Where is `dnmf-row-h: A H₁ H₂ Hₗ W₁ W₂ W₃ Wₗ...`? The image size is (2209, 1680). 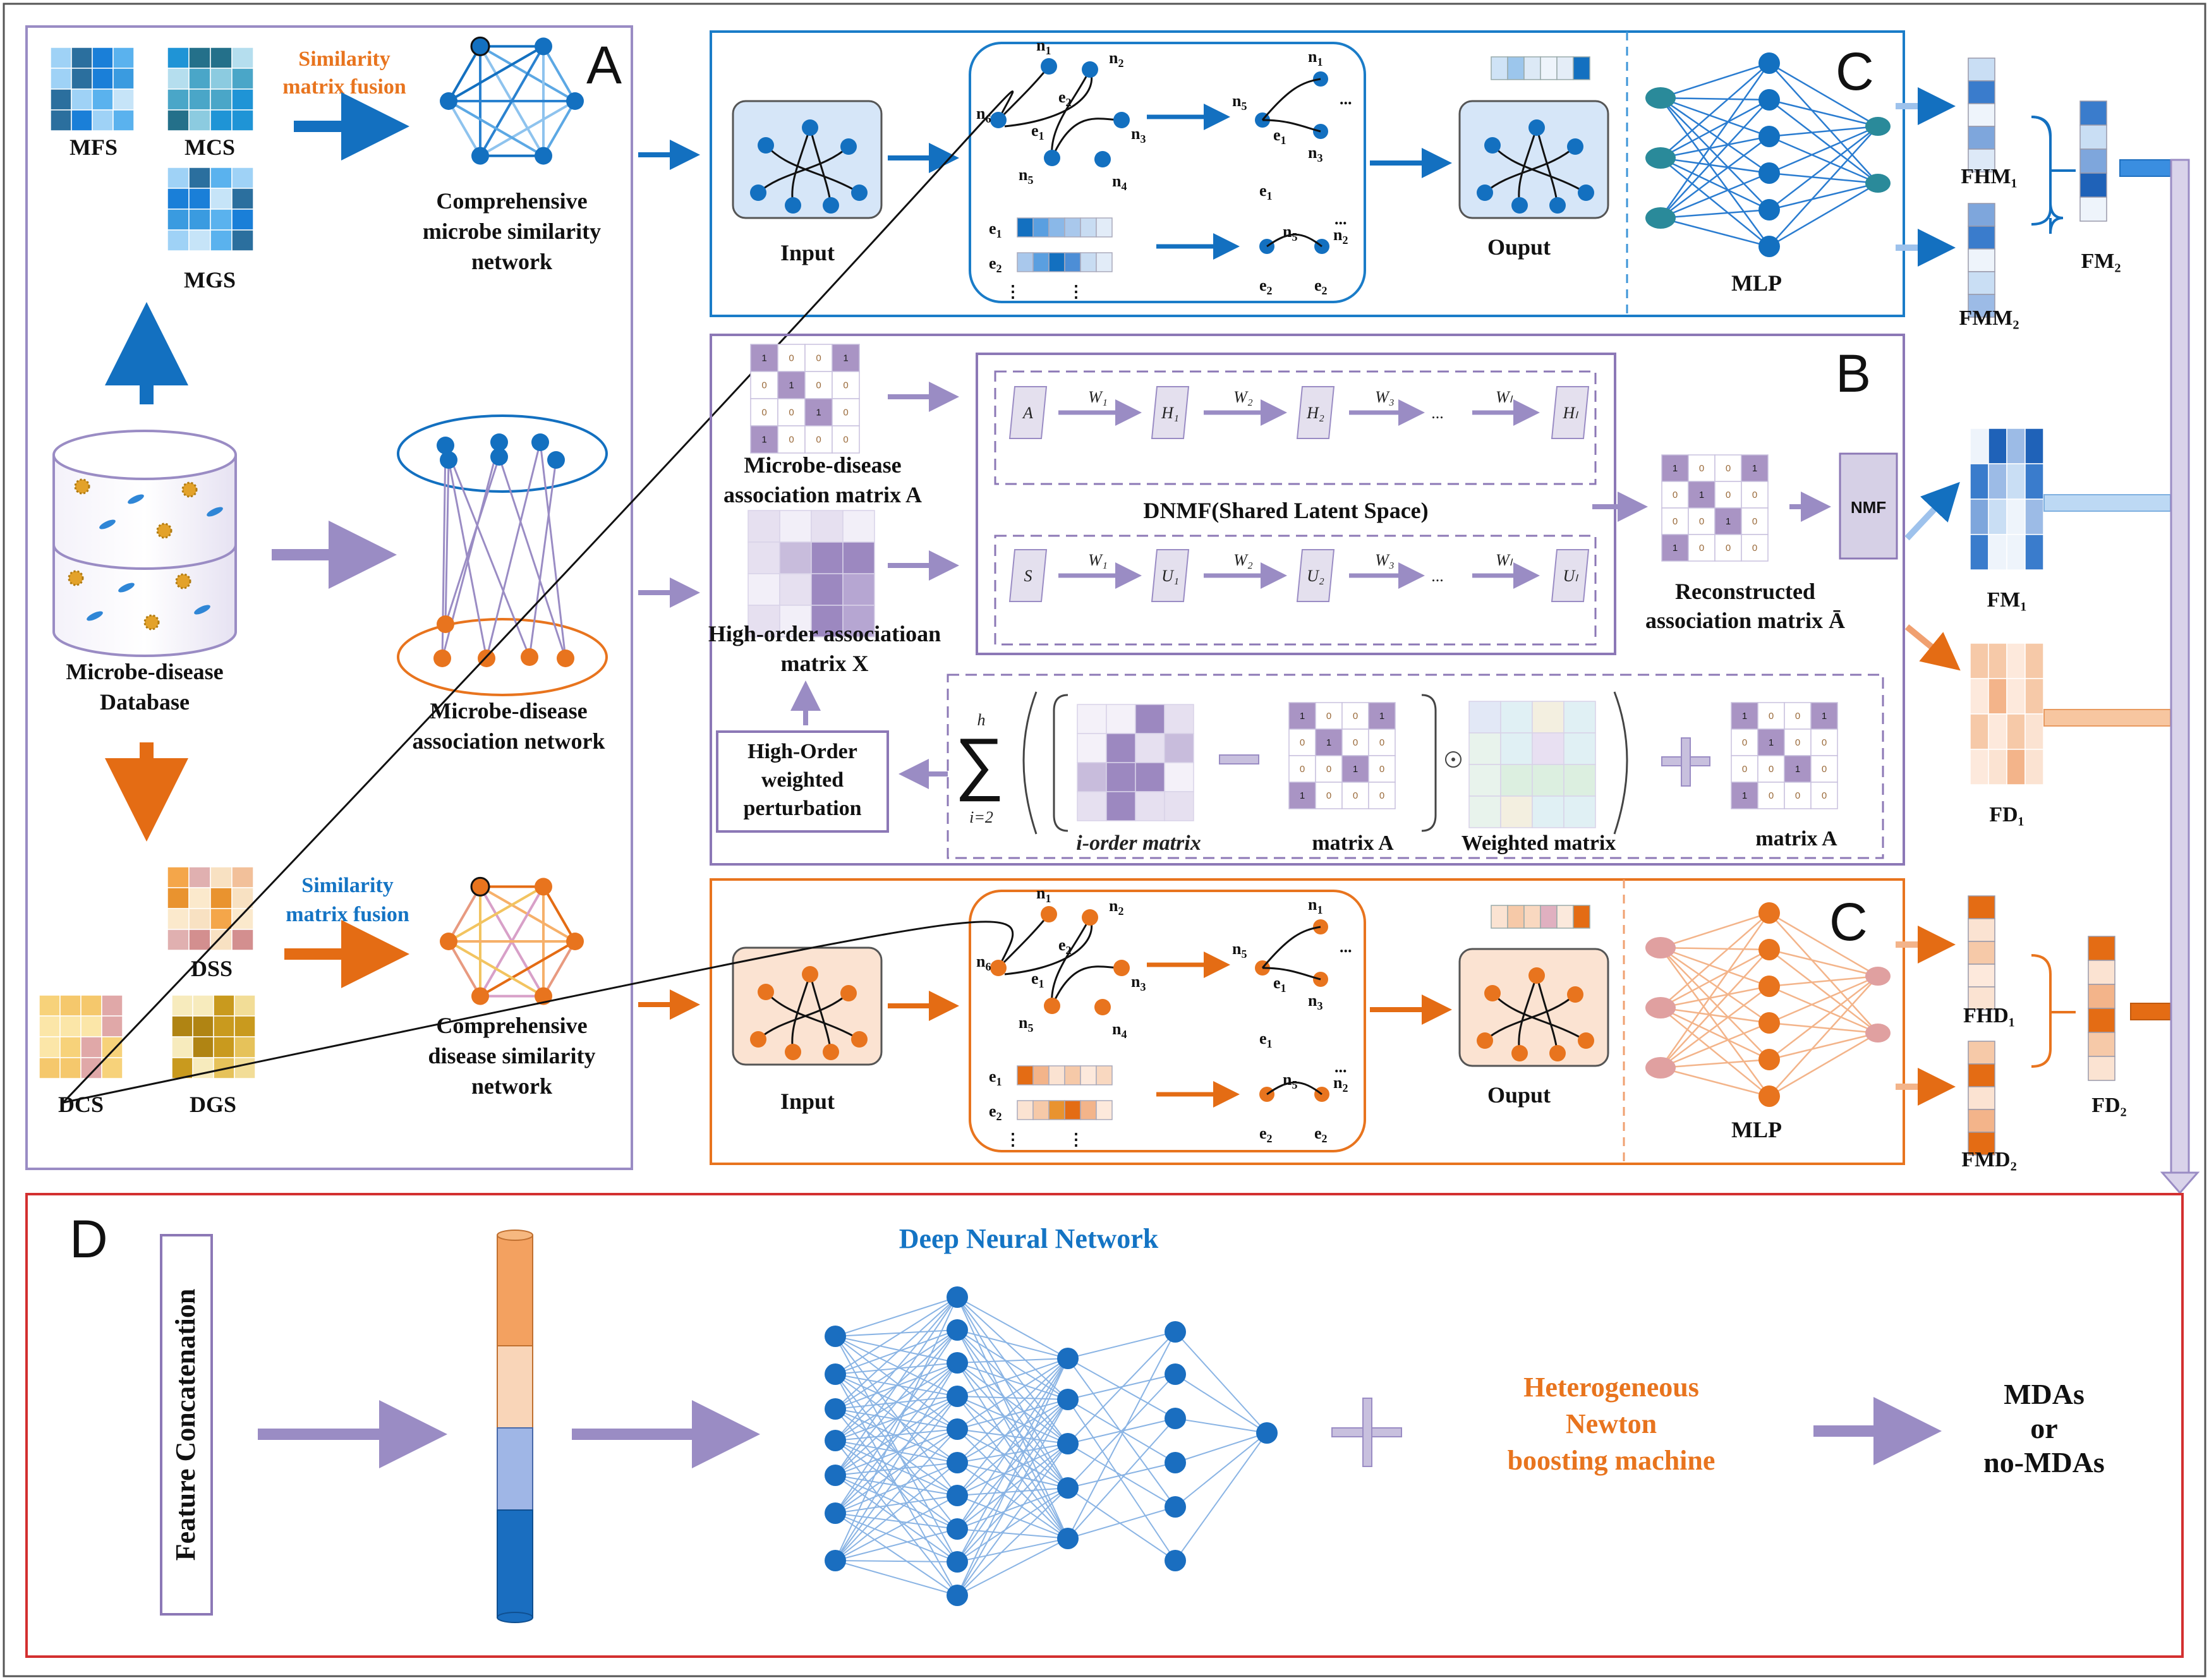 dnmf-row-h: A H₁ H₂ Hₗ W₁ W₂ W₃ Wₗ... is located at coordinates (1299, 412).